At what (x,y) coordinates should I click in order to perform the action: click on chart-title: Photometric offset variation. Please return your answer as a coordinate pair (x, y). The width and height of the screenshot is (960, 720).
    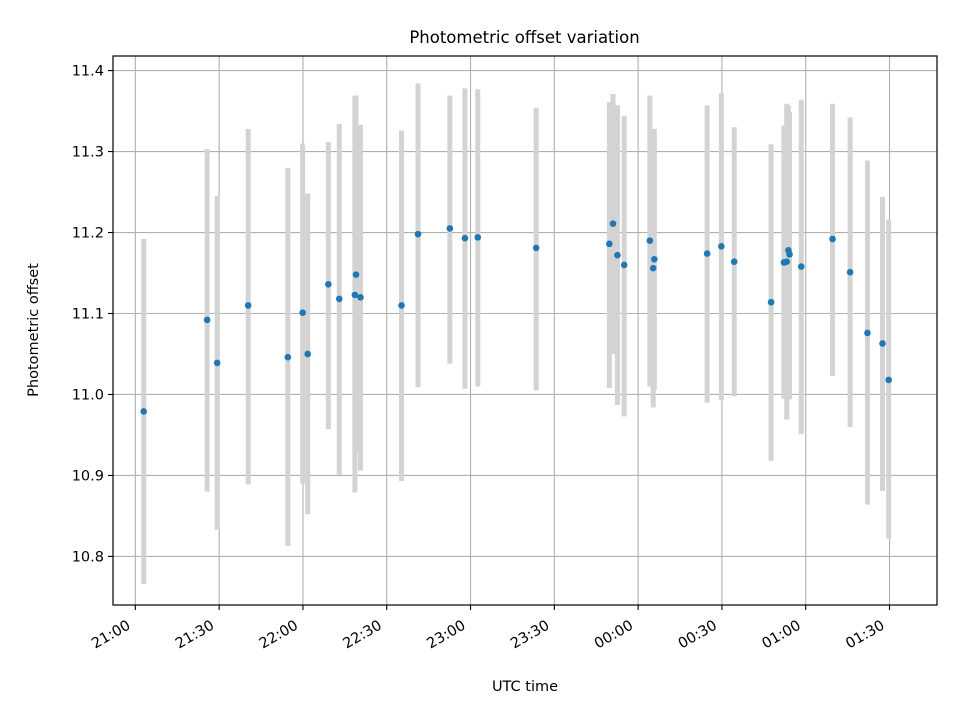
    Looking at the image, I should click on (524, 37).